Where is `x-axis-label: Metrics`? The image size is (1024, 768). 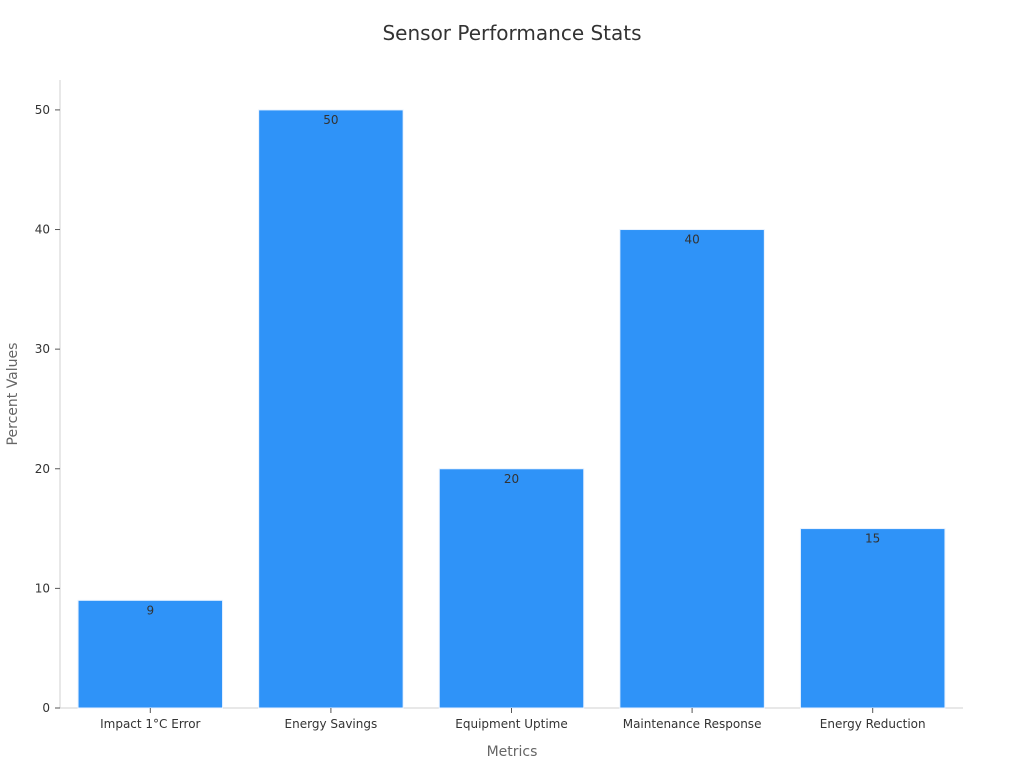 x-axis-label: Metrics is located at coordinates (512, 752).